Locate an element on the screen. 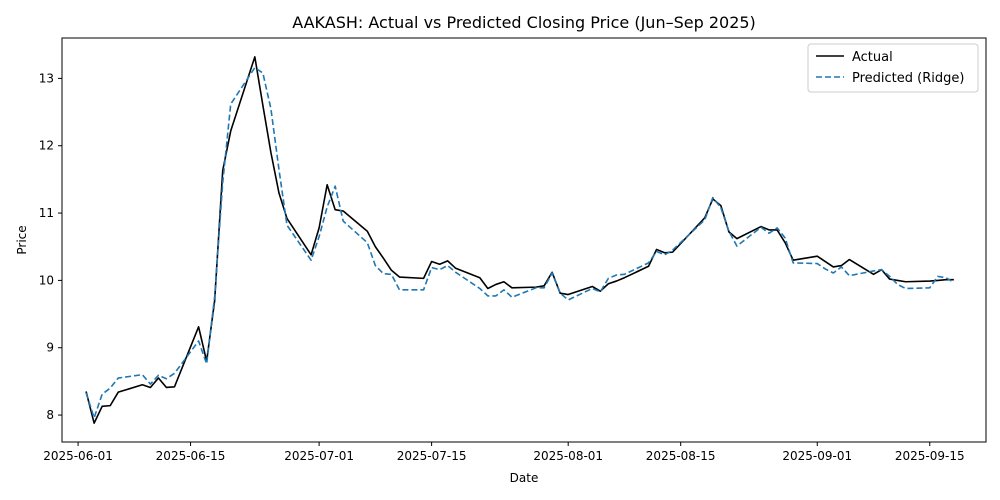  y-tick-label: 8 is located at coordinates (50, 415).